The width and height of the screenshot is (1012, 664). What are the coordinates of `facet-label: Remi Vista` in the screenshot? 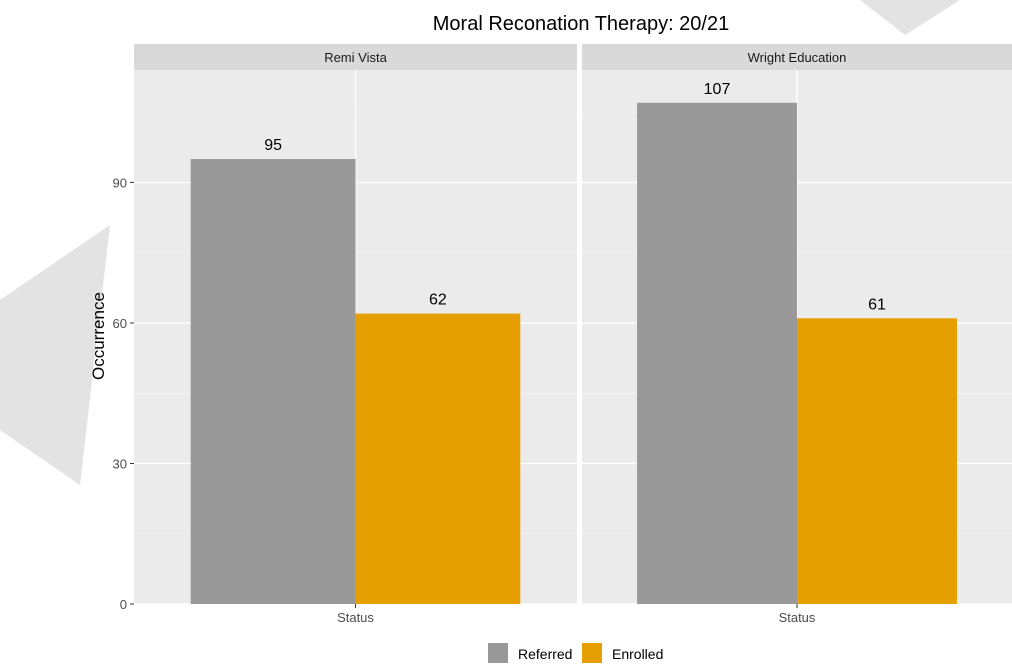 It's located at (355, 57).